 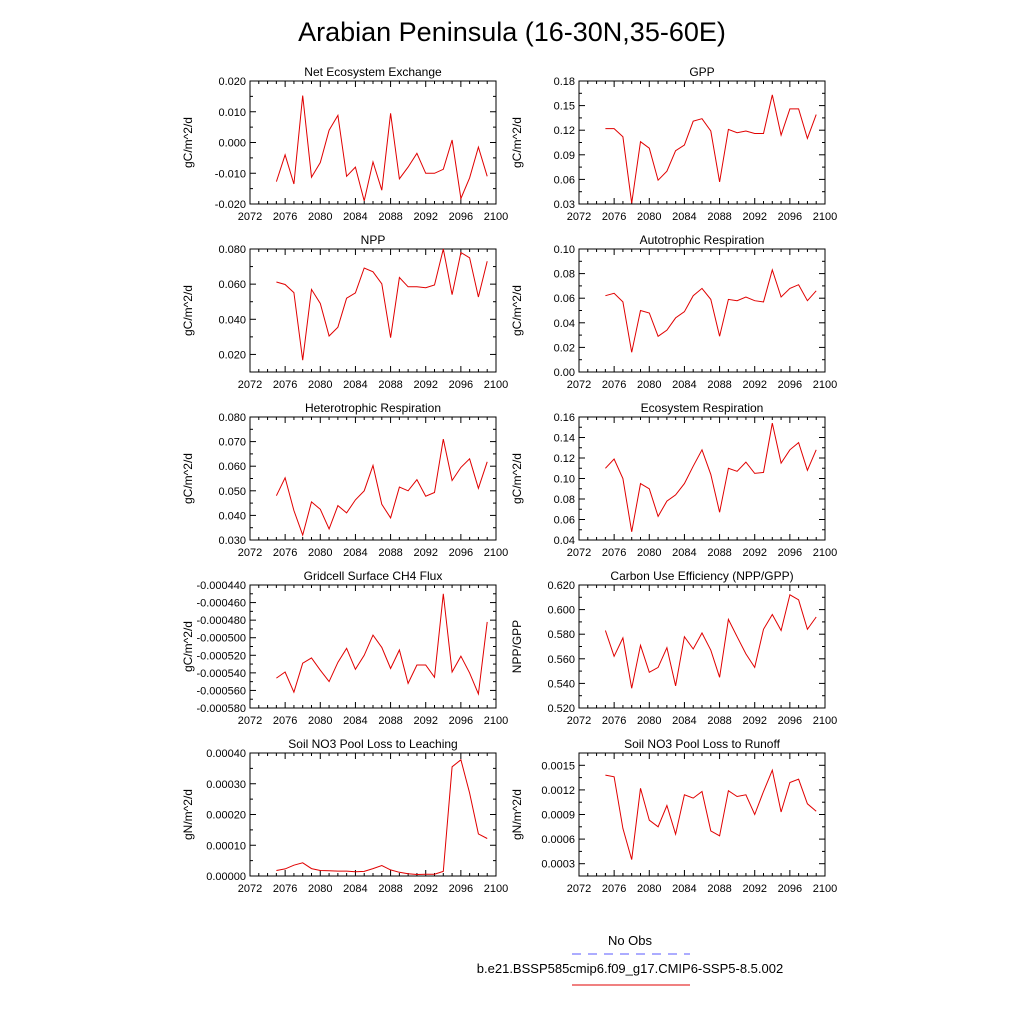 What do you see at coordinates (230, 205) in the screenshot?
I see `y-tick-label: -0.020` at bounding box center [230, 205].